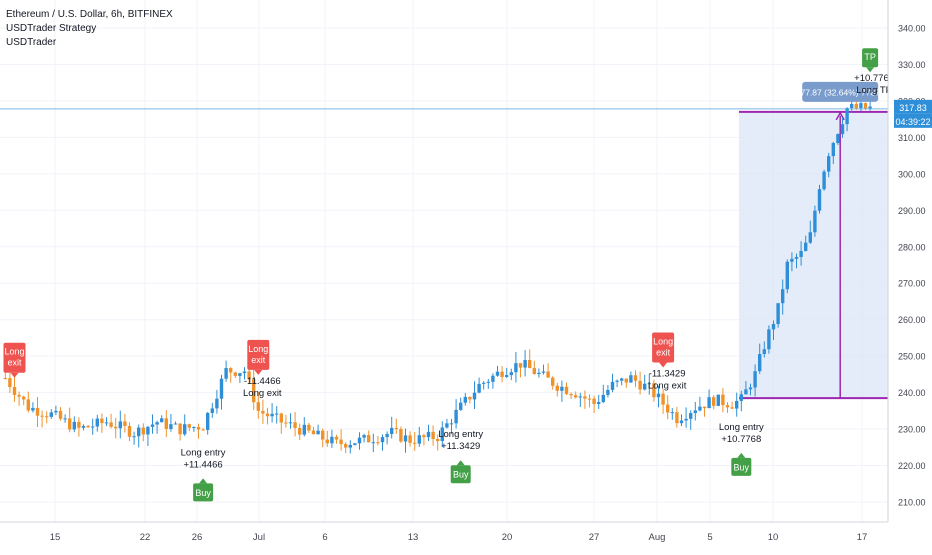 The height and width of the screenshot is (555, 932). Describe the element at coordinates (258, 372) in the screenshot. I see `exit-badge-arrow` at that location.